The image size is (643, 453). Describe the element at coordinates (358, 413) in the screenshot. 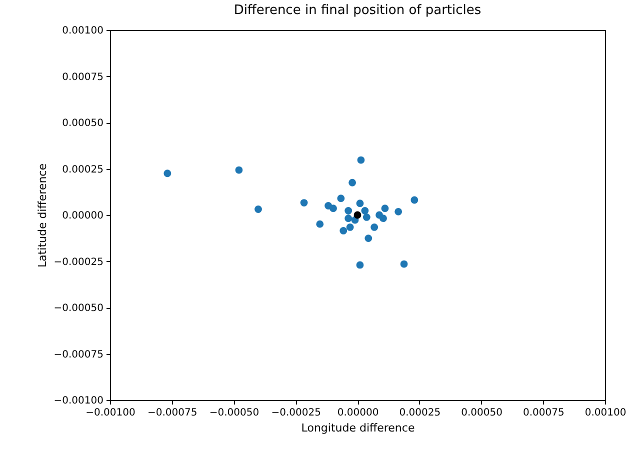

I see `x-tick-label: 0.00000` at that location.